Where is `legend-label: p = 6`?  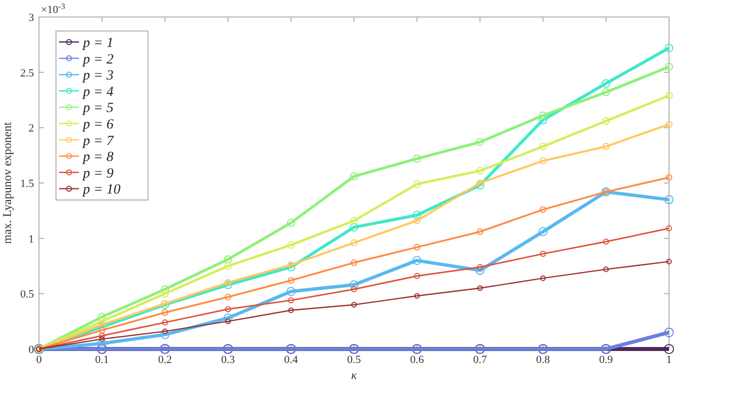 legend-label: p = 6 is located at coordinates (98, 125).